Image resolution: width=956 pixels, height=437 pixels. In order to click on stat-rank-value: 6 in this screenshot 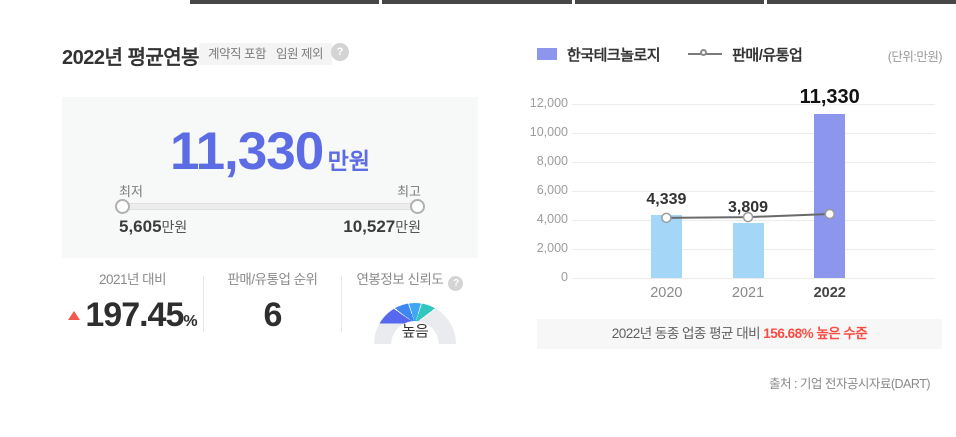, I will do `click(273, 315)`.